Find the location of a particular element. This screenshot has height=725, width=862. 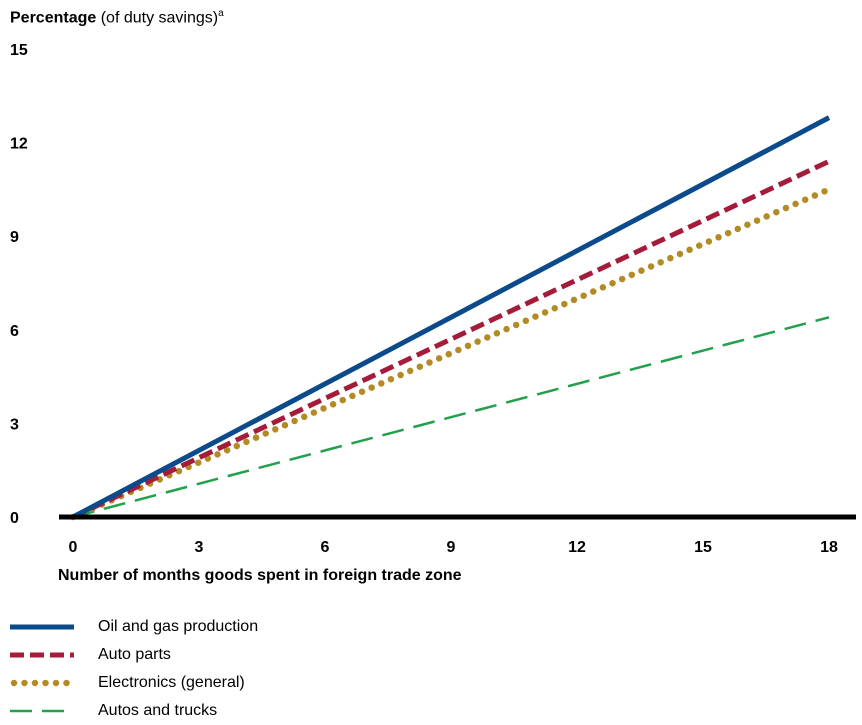

y-tick-label: 12 is located at coordinates (19, 144).